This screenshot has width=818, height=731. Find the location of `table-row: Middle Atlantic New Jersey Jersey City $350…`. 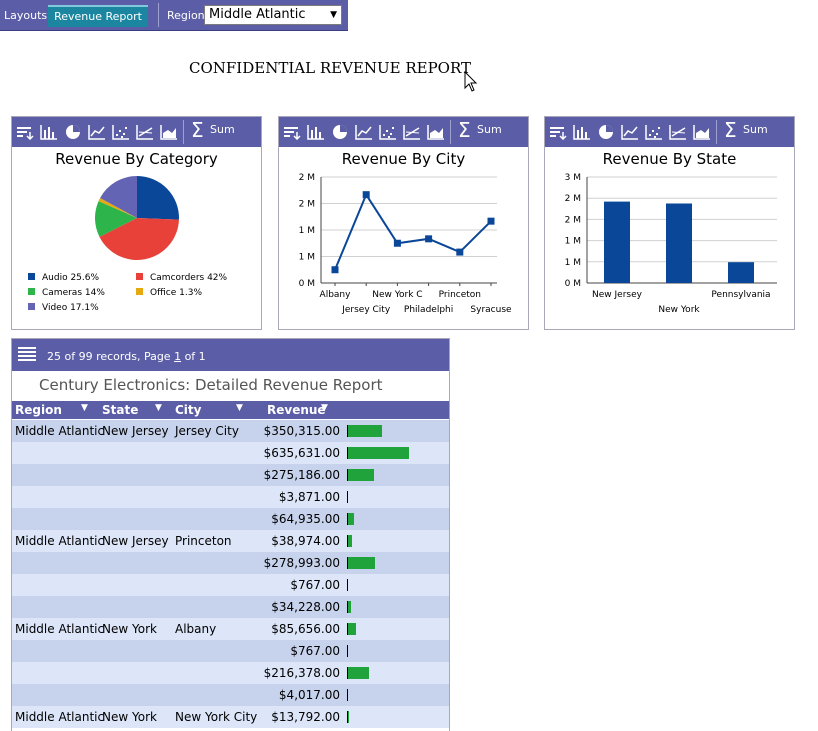

table-row: Middle Atlantic New Jersey Jersey City $350… is located at coordinates (230, 431).